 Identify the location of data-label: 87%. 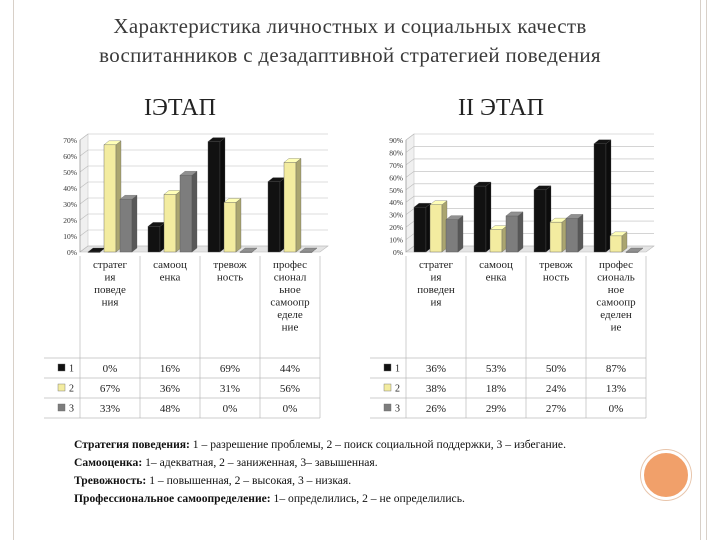
(616, 369).